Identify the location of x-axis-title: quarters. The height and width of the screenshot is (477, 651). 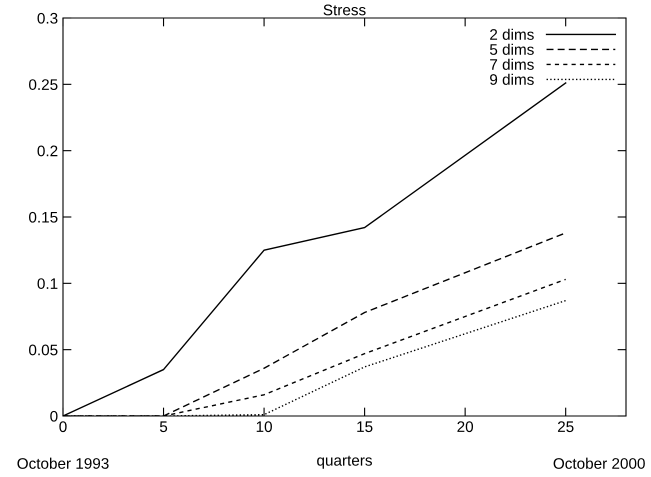
(344, 462).